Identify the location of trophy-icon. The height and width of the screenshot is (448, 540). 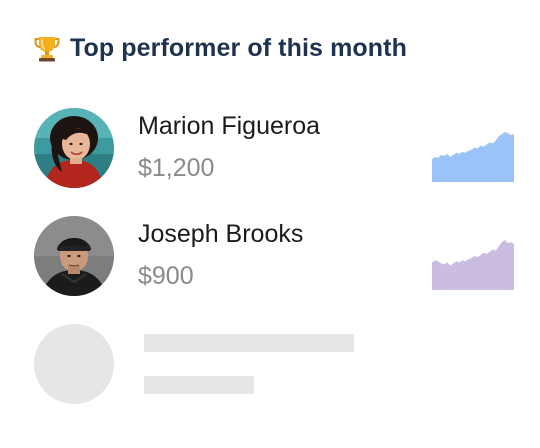
(47, 48).